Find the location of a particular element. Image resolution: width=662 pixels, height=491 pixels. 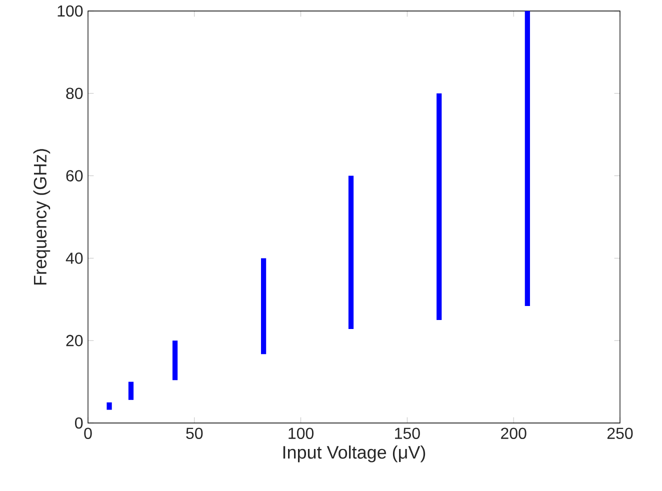

y-tick-label: 0 is located at coordinates (79, 423).